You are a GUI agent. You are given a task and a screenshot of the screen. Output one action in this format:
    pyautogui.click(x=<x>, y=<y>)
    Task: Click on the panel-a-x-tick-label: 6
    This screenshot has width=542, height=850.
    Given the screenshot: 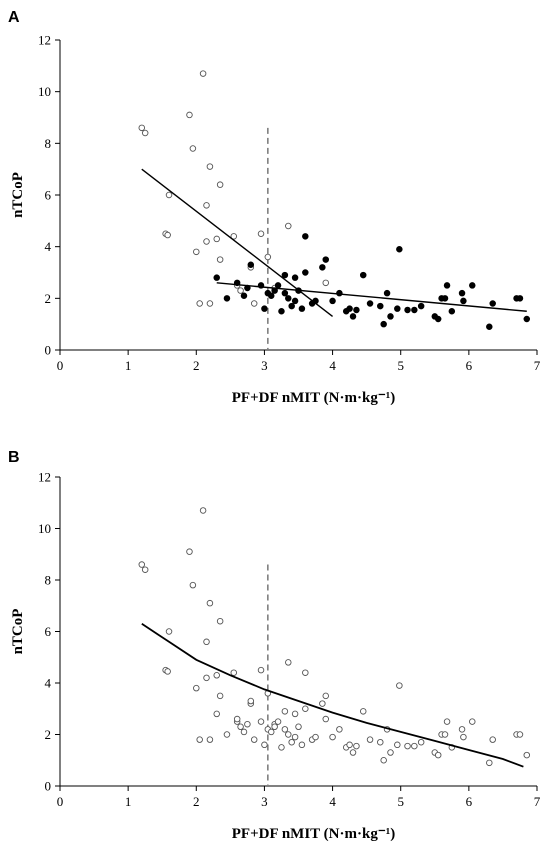 What is the action you would take?
    pyautogui.click(x=469, y=365)
    